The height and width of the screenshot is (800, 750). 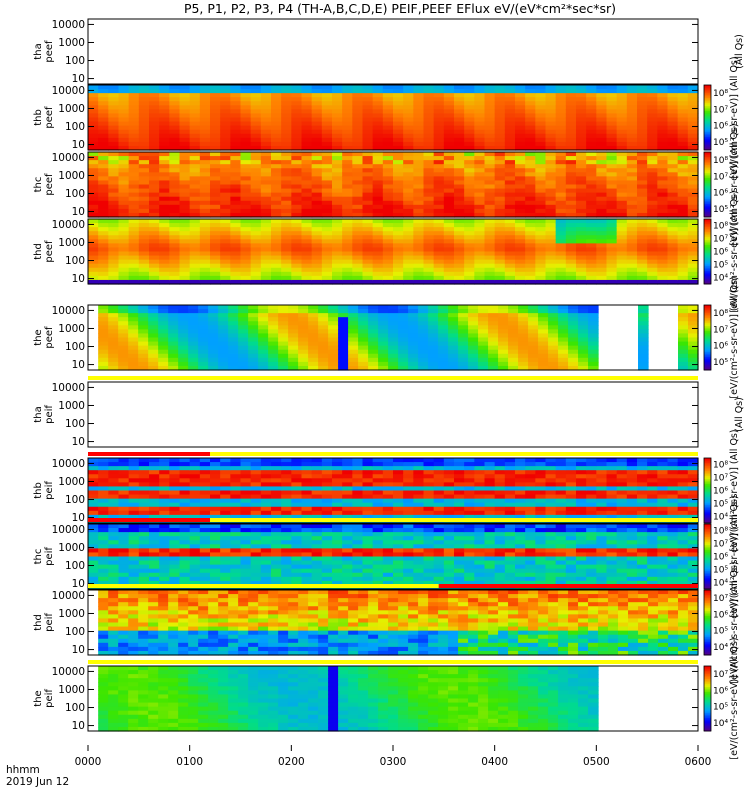 What do you see at coordinates (71, 243) in the screenshot?
I see `y-tick-label: 1000` at bounding box center [71, 243].